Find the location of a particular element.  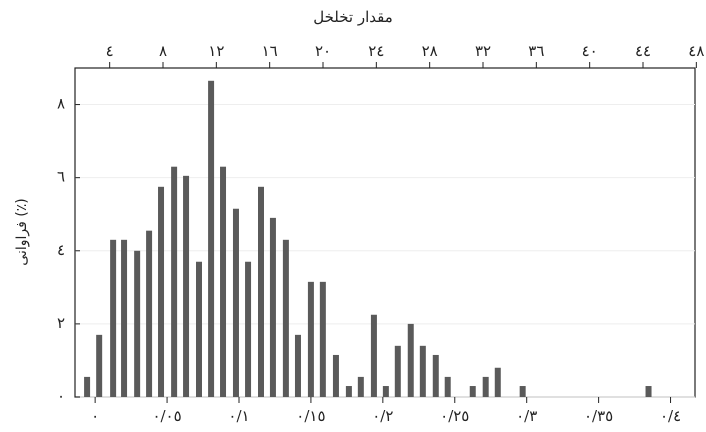

x-tick-label: ٠/٢ is located at coordinates (382, 416).